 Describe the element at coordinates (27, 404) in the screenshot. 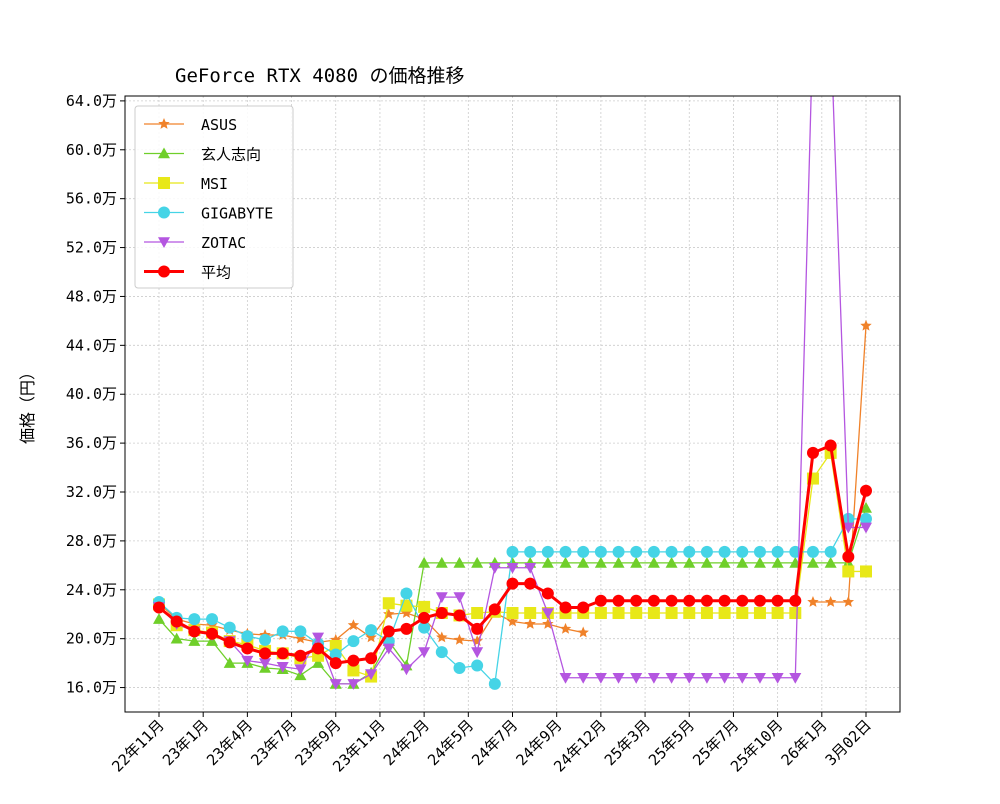

I see `y-axis-label: 価格（円）` at that location.